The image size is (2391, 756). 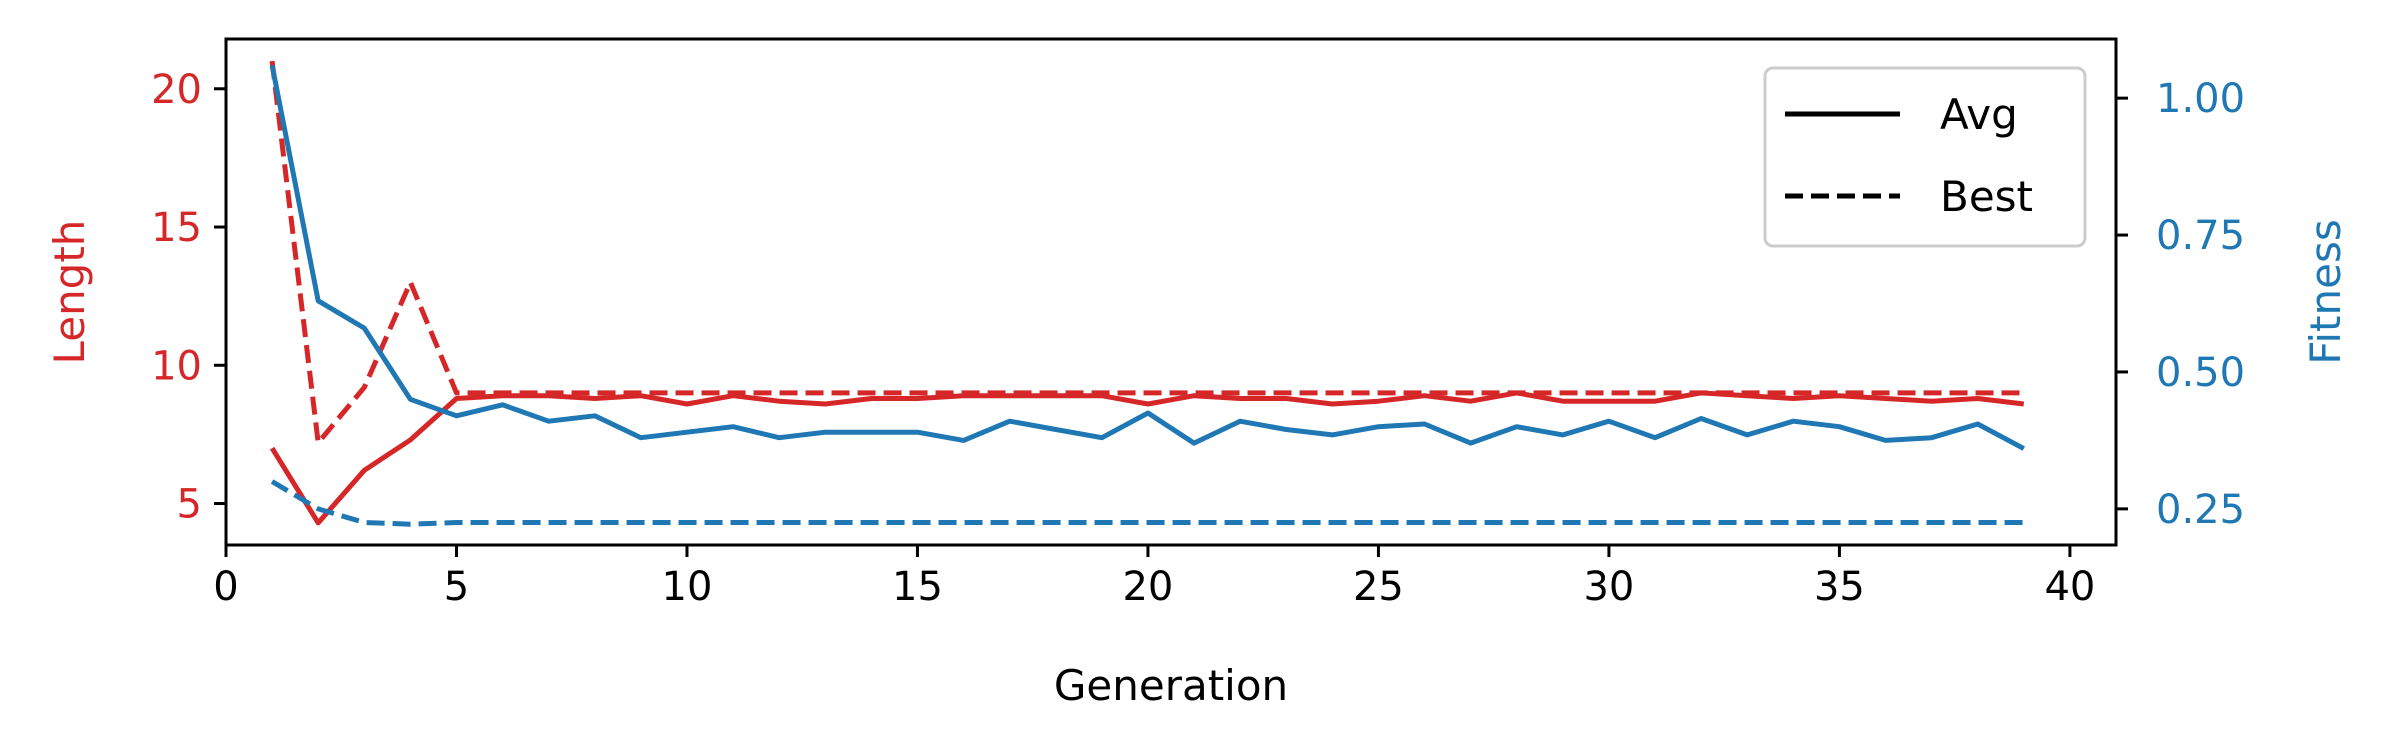 What do you see at coordinates (2325, 291) in the screenshot?
I see `y-right-axis-label: Fitness` at bounding box center [2325, 291].